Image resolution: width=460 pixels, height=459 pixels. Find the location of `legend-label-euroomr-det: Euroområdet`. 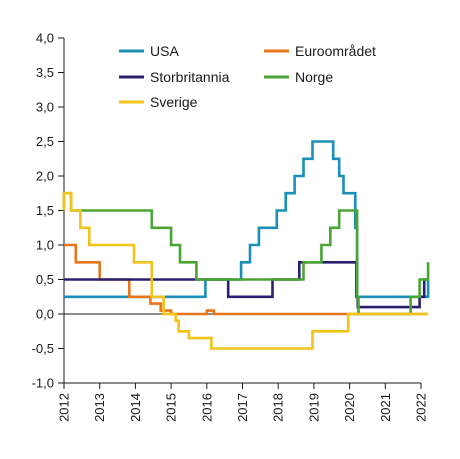

legend-label-euroomr-det: Euroområdet is located at coordinates (335, 51).